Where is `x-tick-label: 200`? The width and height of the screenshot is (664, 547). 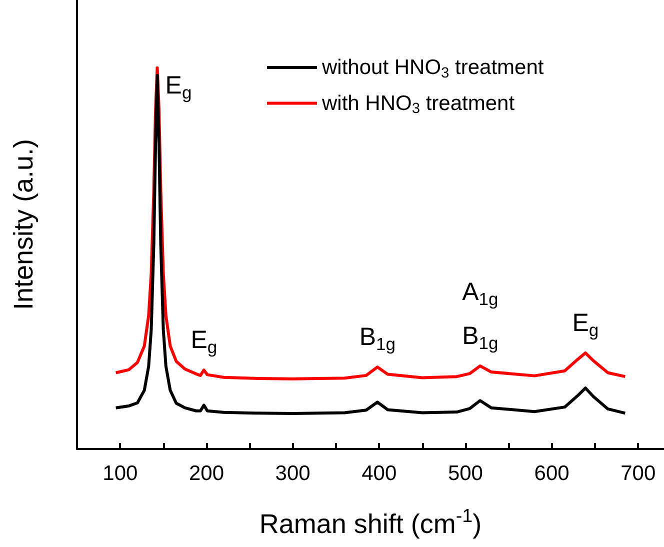
x-tick-label: 200 is located at coordinates (206, 473).